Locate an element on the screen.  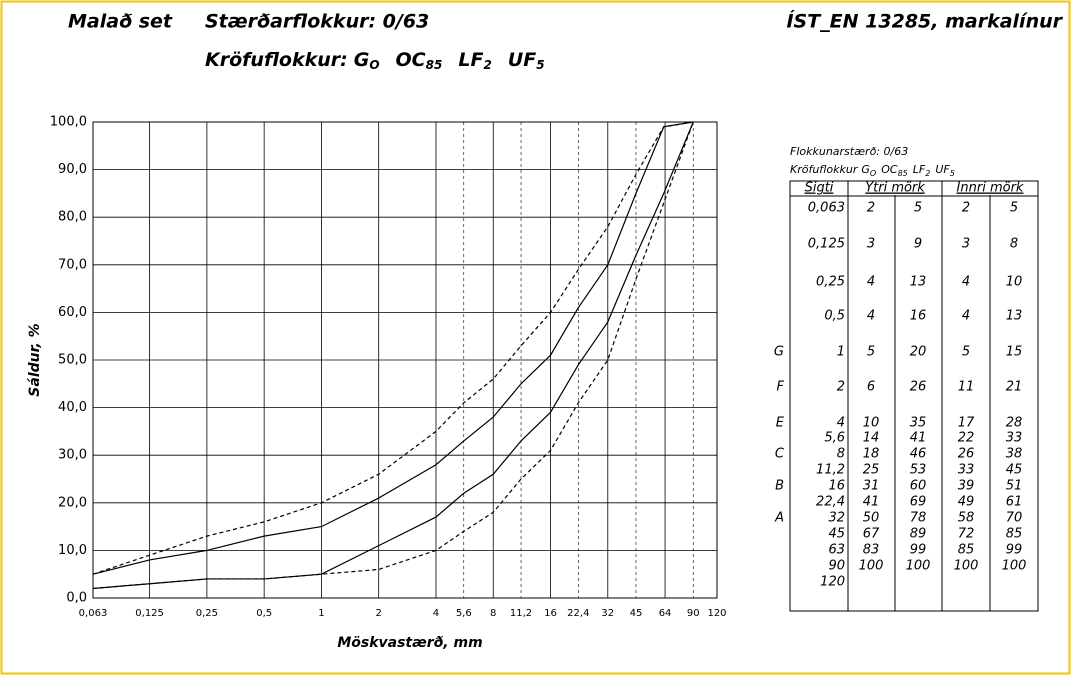
table-cell: 14 is located at coordinates (871, 438).